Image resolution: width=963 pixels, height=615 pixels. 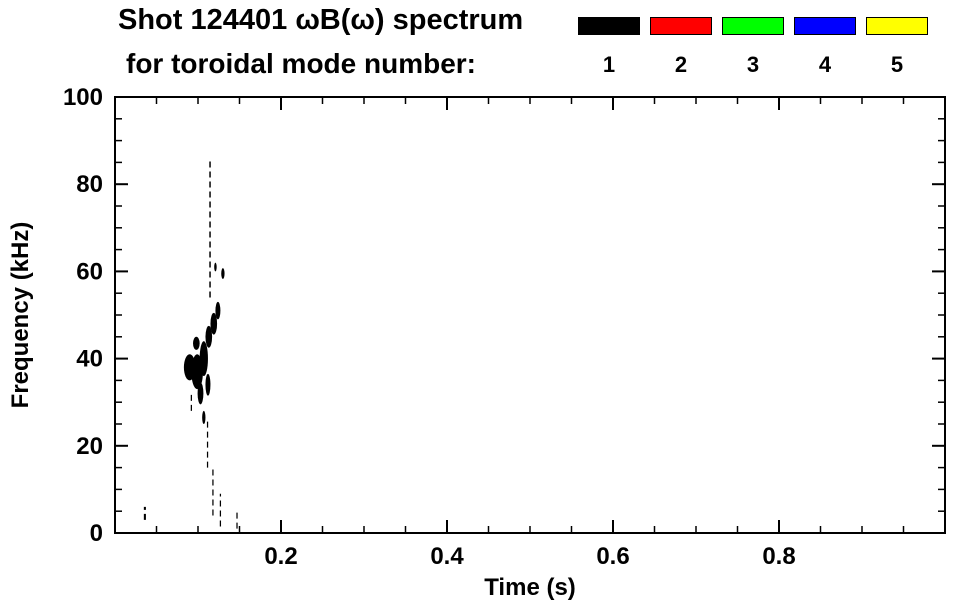 I want to click on x-tick-label: 0.4, so click(x=447, y=556).